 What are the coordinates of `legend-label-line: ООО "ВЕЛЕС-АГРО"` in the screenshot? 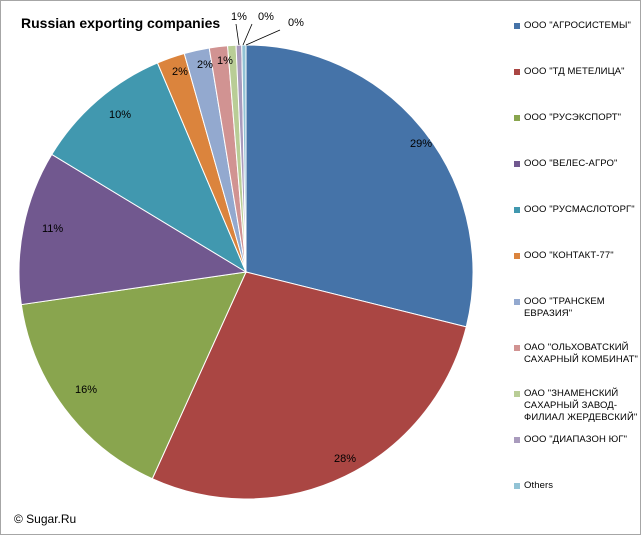 It's located at (571, 163).